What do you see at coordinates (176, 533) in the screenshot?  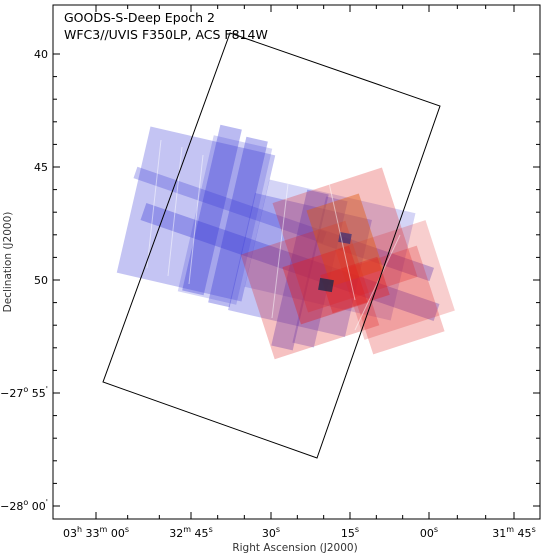 I see `x-tick-label-part: 32` at bounding box center [176, 533].